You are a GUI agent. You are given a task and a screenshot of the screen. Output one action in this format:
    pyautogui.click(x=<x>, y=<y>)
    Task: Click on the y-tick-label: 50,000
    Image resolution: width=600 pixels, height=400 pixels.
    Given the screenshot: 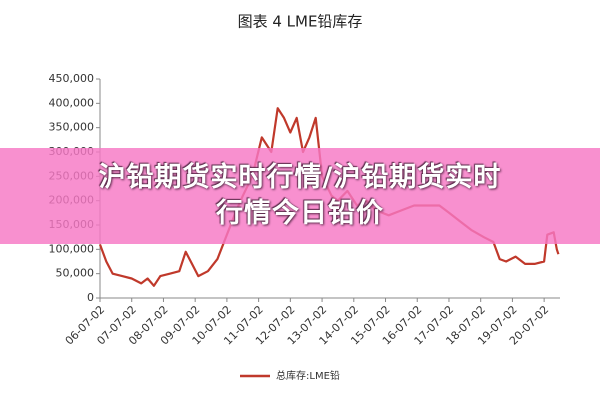 What is the action you would take?
    pyautogui.click(x=75, y=273)
    